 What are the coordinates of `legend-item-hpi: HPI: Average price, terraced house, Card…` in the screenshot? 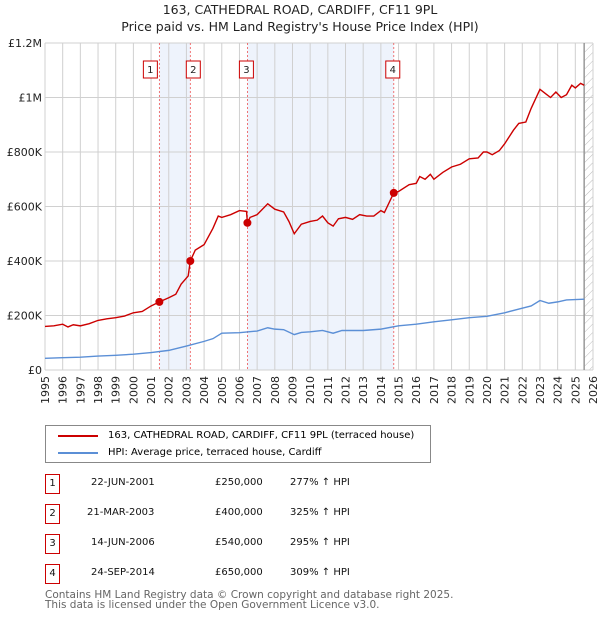 It's located at (190, 452).